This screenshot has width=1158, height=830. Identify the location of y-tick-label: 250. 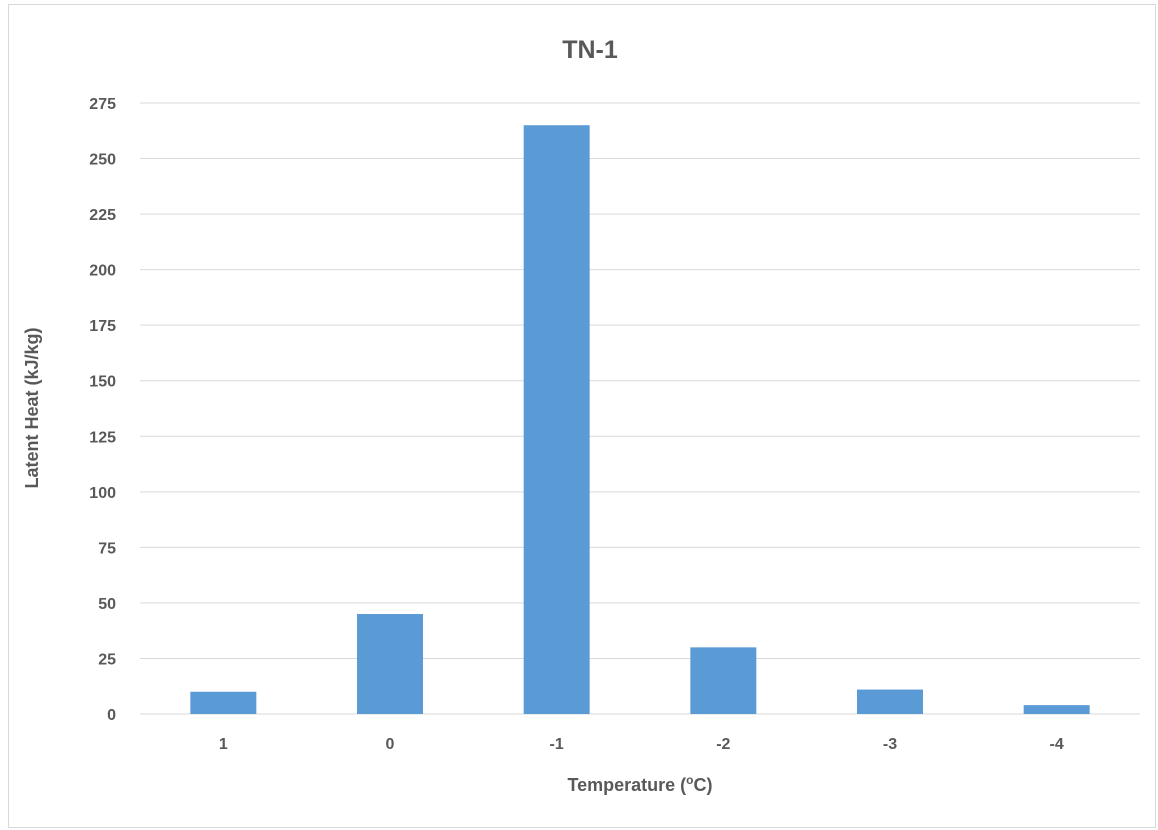
(102, 160).